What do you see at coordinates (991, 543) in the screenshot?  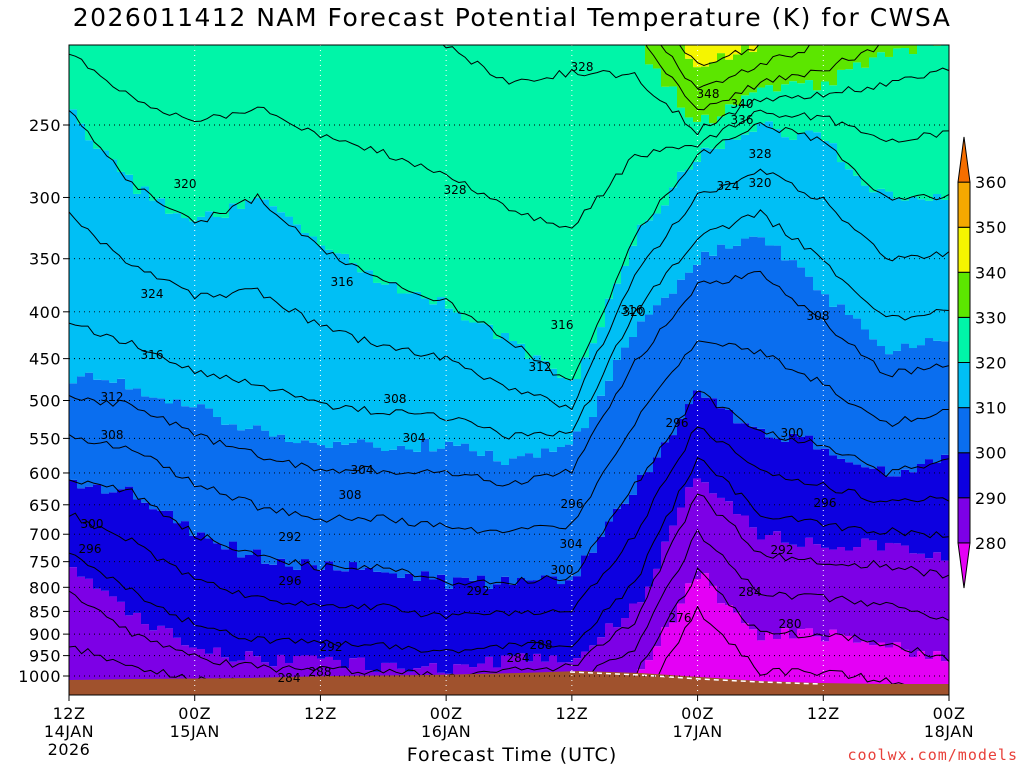 I see `colorbar-label: 280` at bounding box center [991, 543].